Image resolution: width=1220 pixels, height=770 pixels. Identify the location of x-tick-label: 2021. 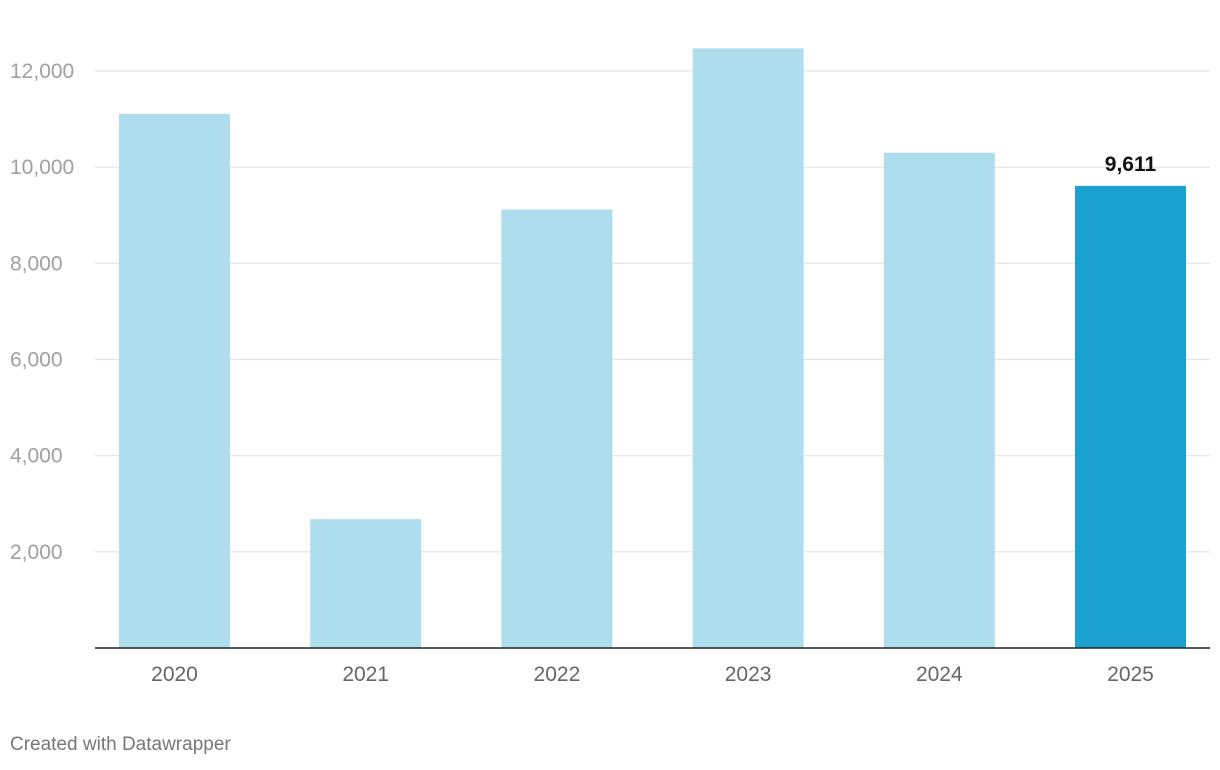
(365, 674).